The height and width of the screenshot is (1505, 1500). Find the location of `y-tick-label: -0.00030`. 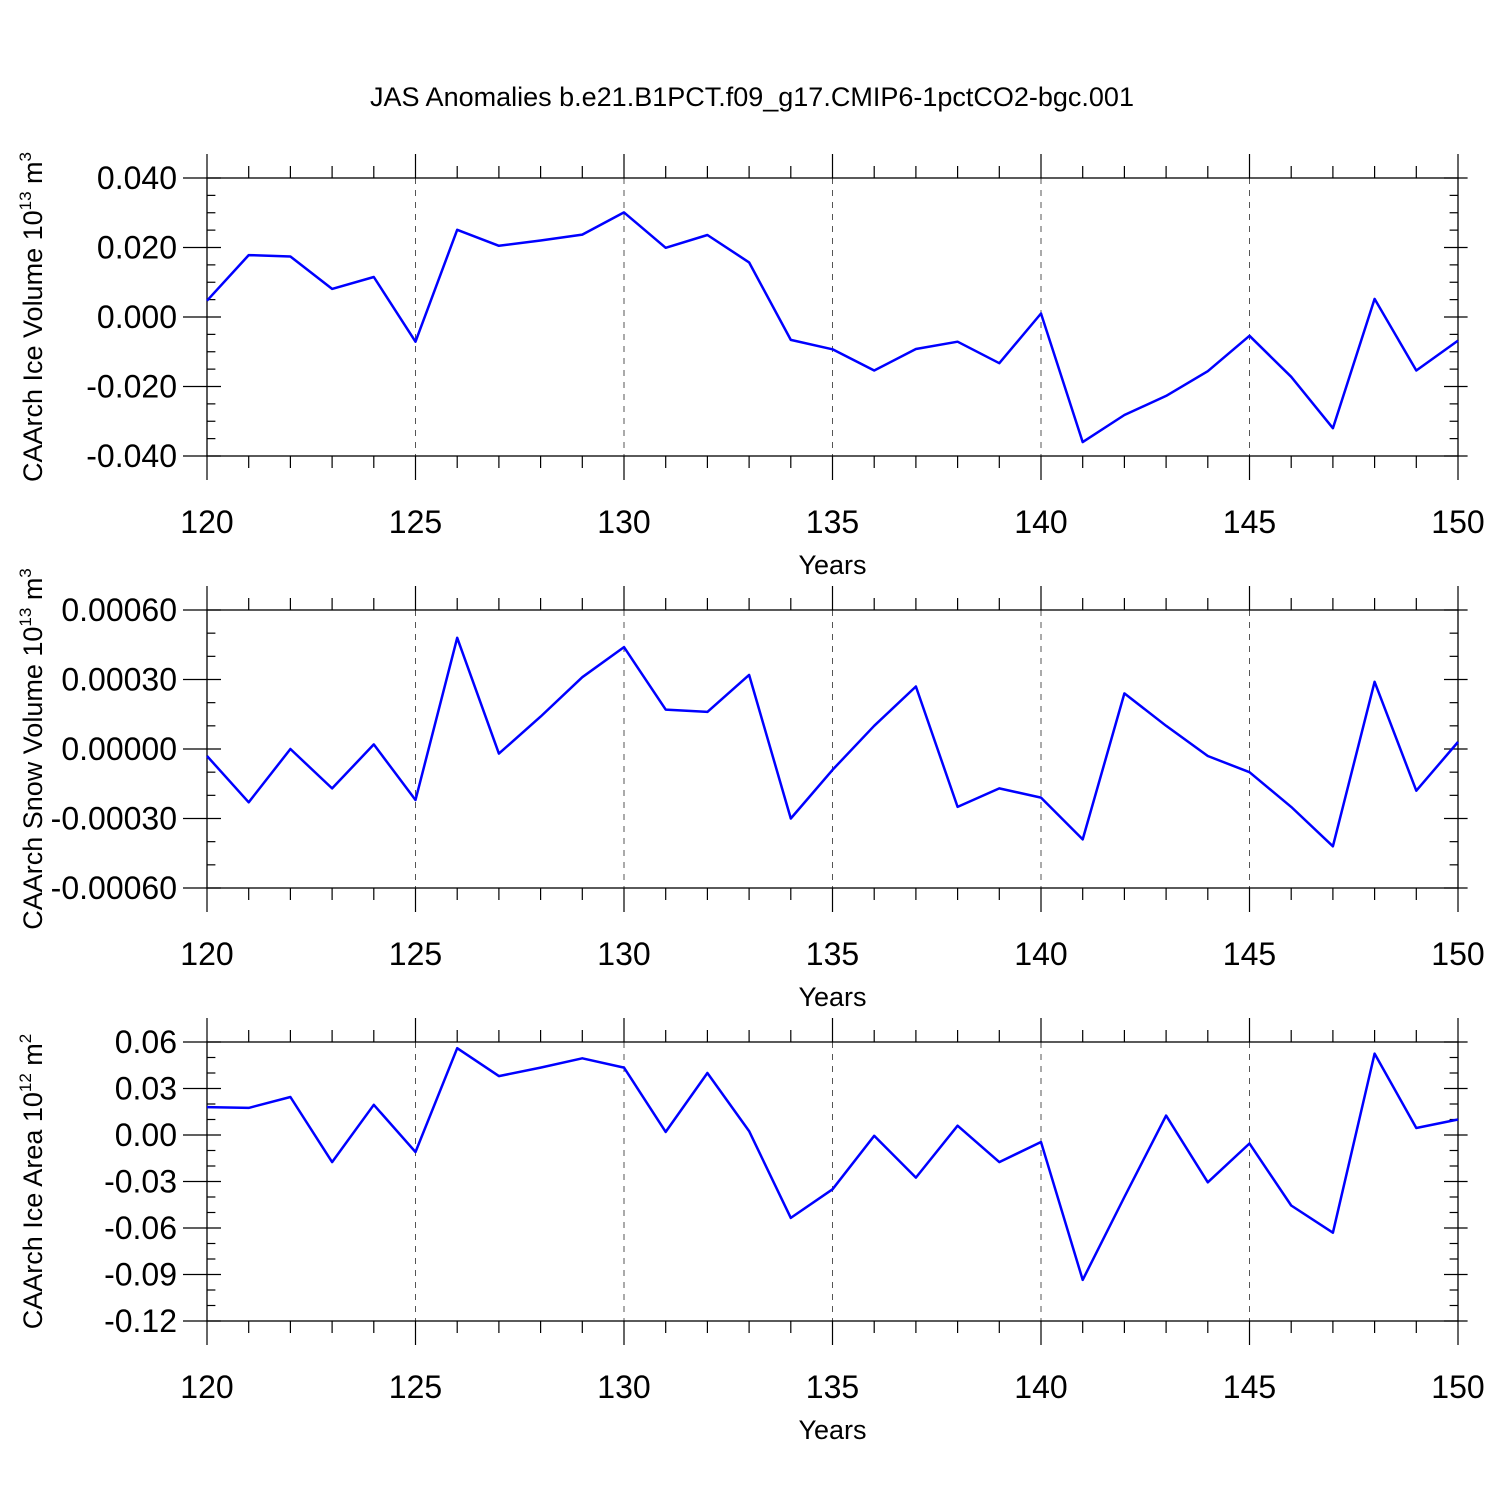

y-tick-label: -0.00030 is located at coordinates (114, 819).